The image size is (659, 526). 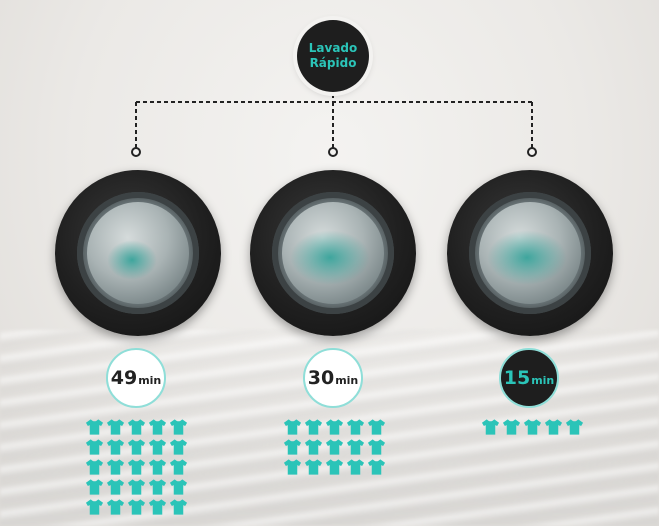 I want to click on time-badge-3: 15 min, so click(x=529, y=378).